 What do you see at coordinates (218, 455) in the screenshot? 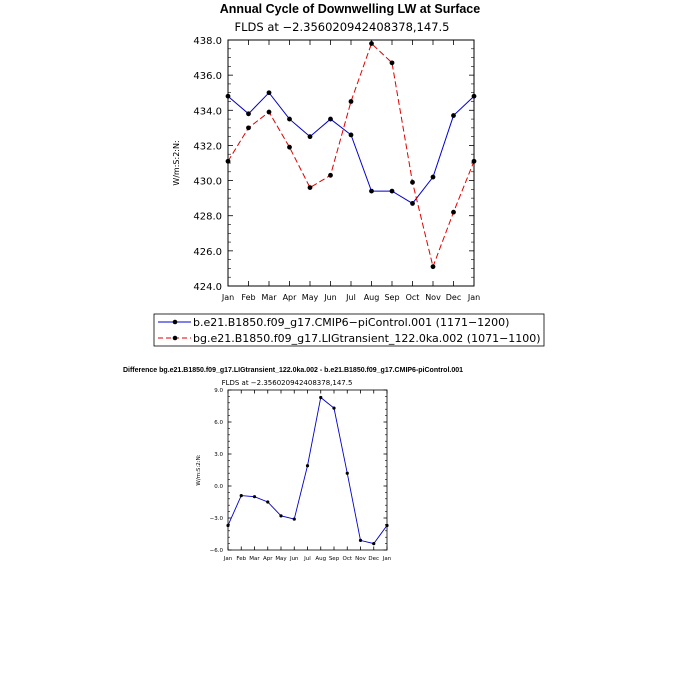
I see `y-tick-label: 3.0` at bounding box center [218, 455].